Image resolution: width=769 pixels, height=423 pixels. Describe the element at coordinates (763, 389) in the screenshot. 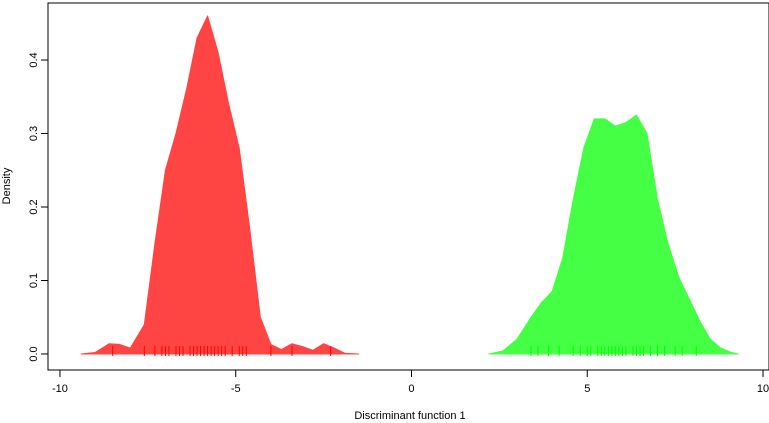

I see `x-tick-label: 10` at that location.